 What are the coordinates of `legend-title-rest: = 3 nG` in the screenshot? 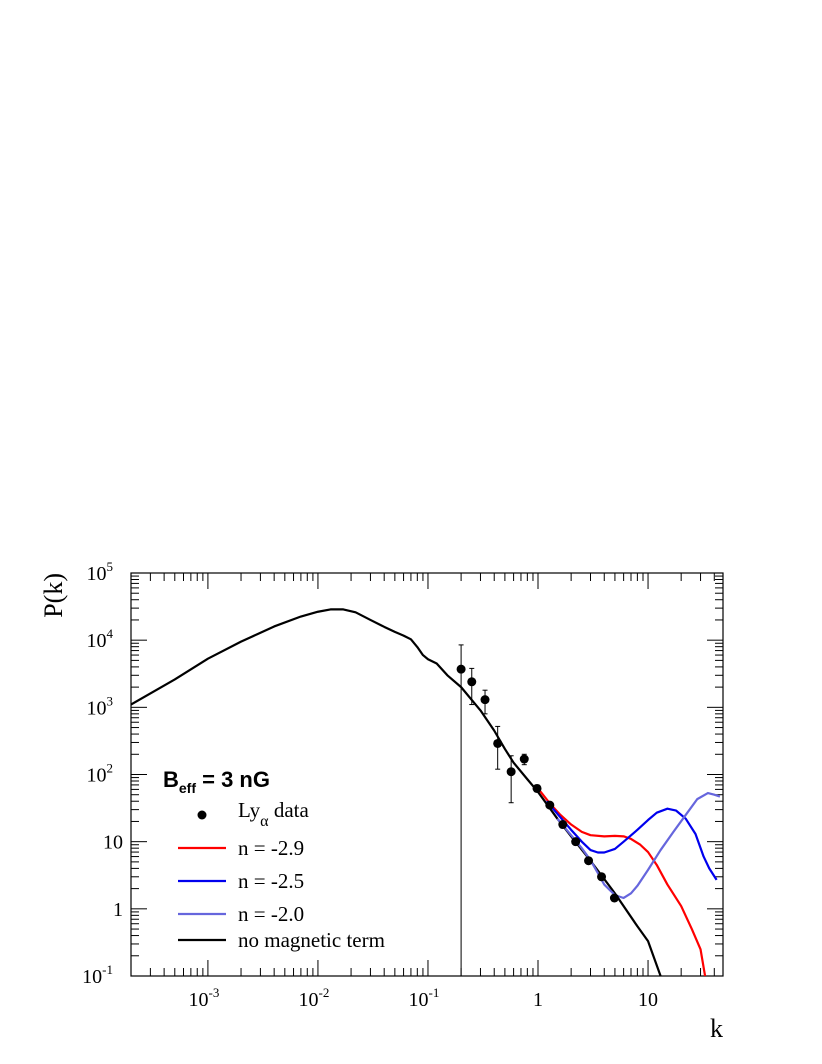 It's located at (233, 779).